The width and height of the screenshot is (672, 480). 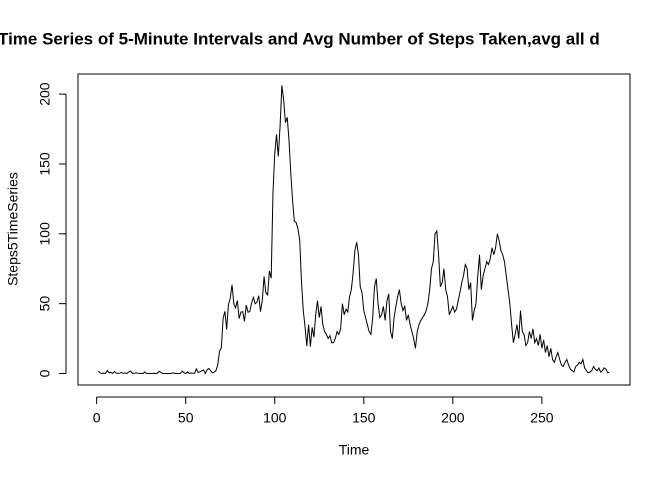 What do you see at coordinates (364, 418) in the screenshot?
I see `x-tick-label: 150` at bounding box center [364, 418].